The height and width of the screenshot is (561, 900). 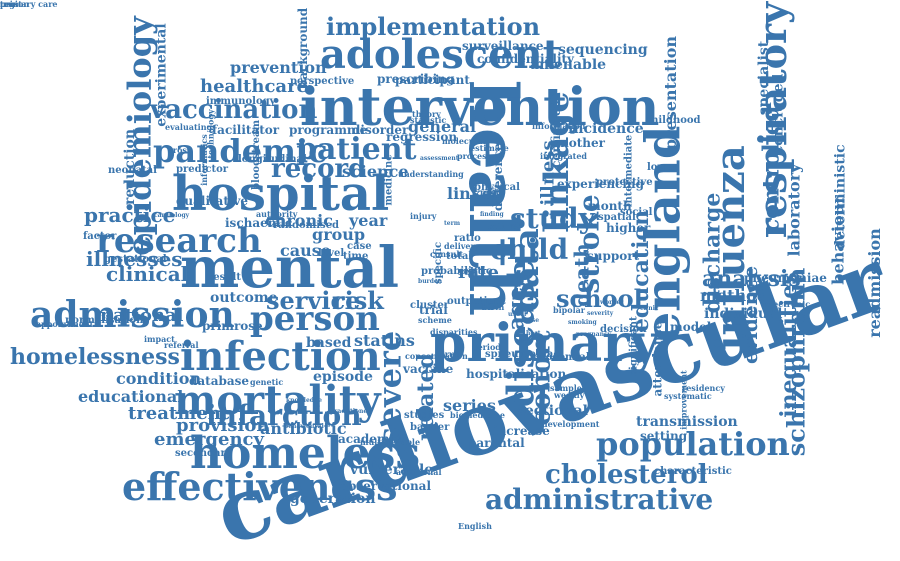 I want to click on cloud-word: group, so click(x=339, y=234).